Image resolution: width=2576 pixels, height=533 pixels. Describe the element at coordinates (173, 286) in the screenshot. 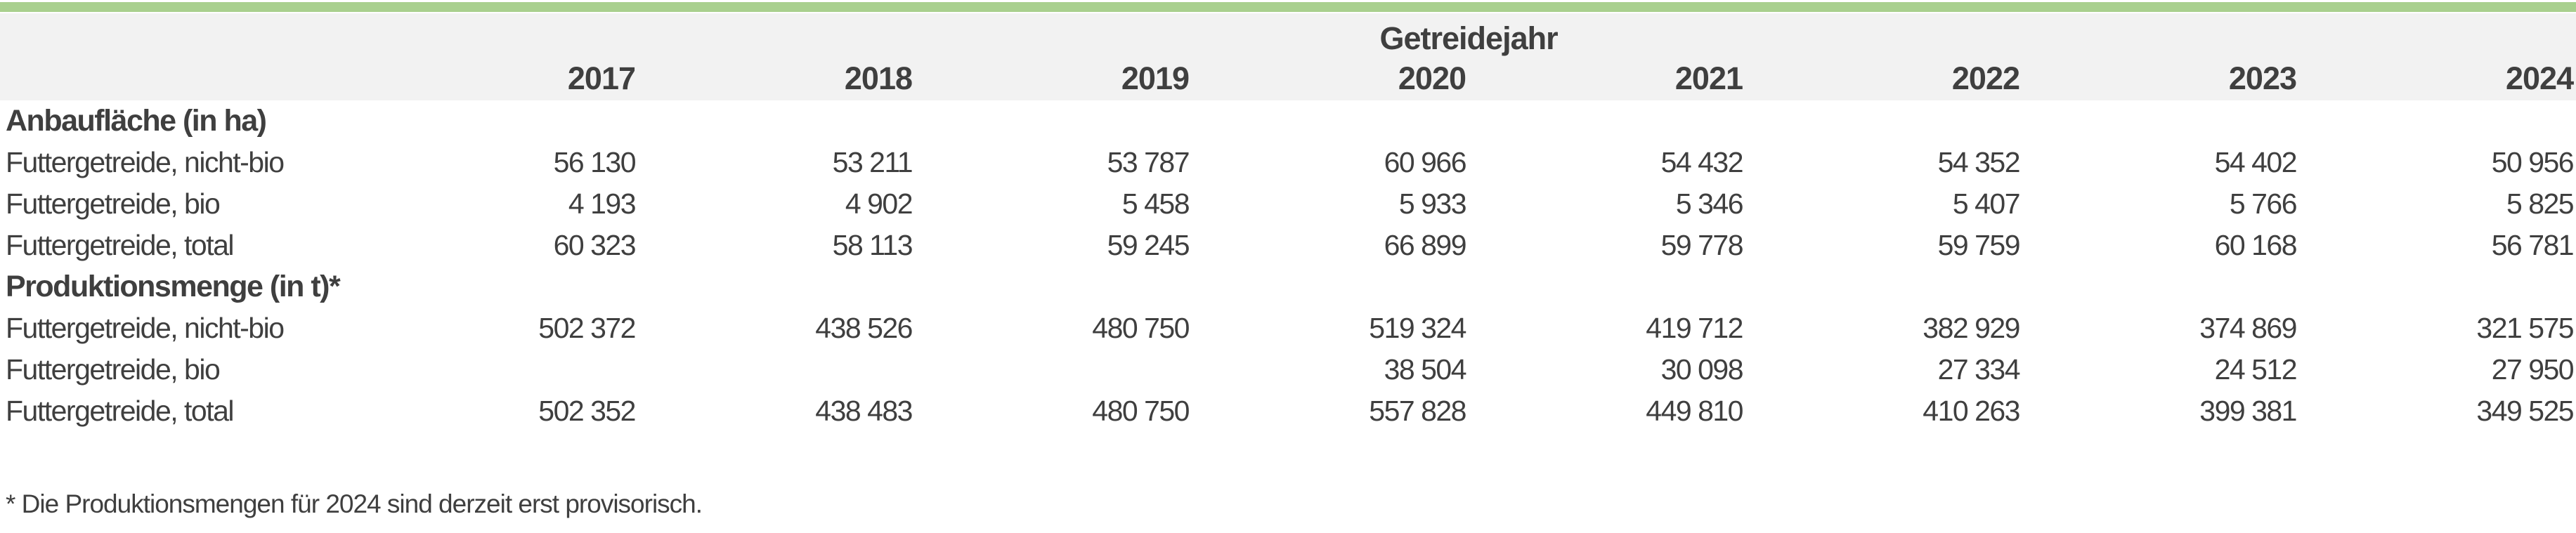

I see `section-label-produktionsmenge: Produktionsmenge (in t)*` at that location.